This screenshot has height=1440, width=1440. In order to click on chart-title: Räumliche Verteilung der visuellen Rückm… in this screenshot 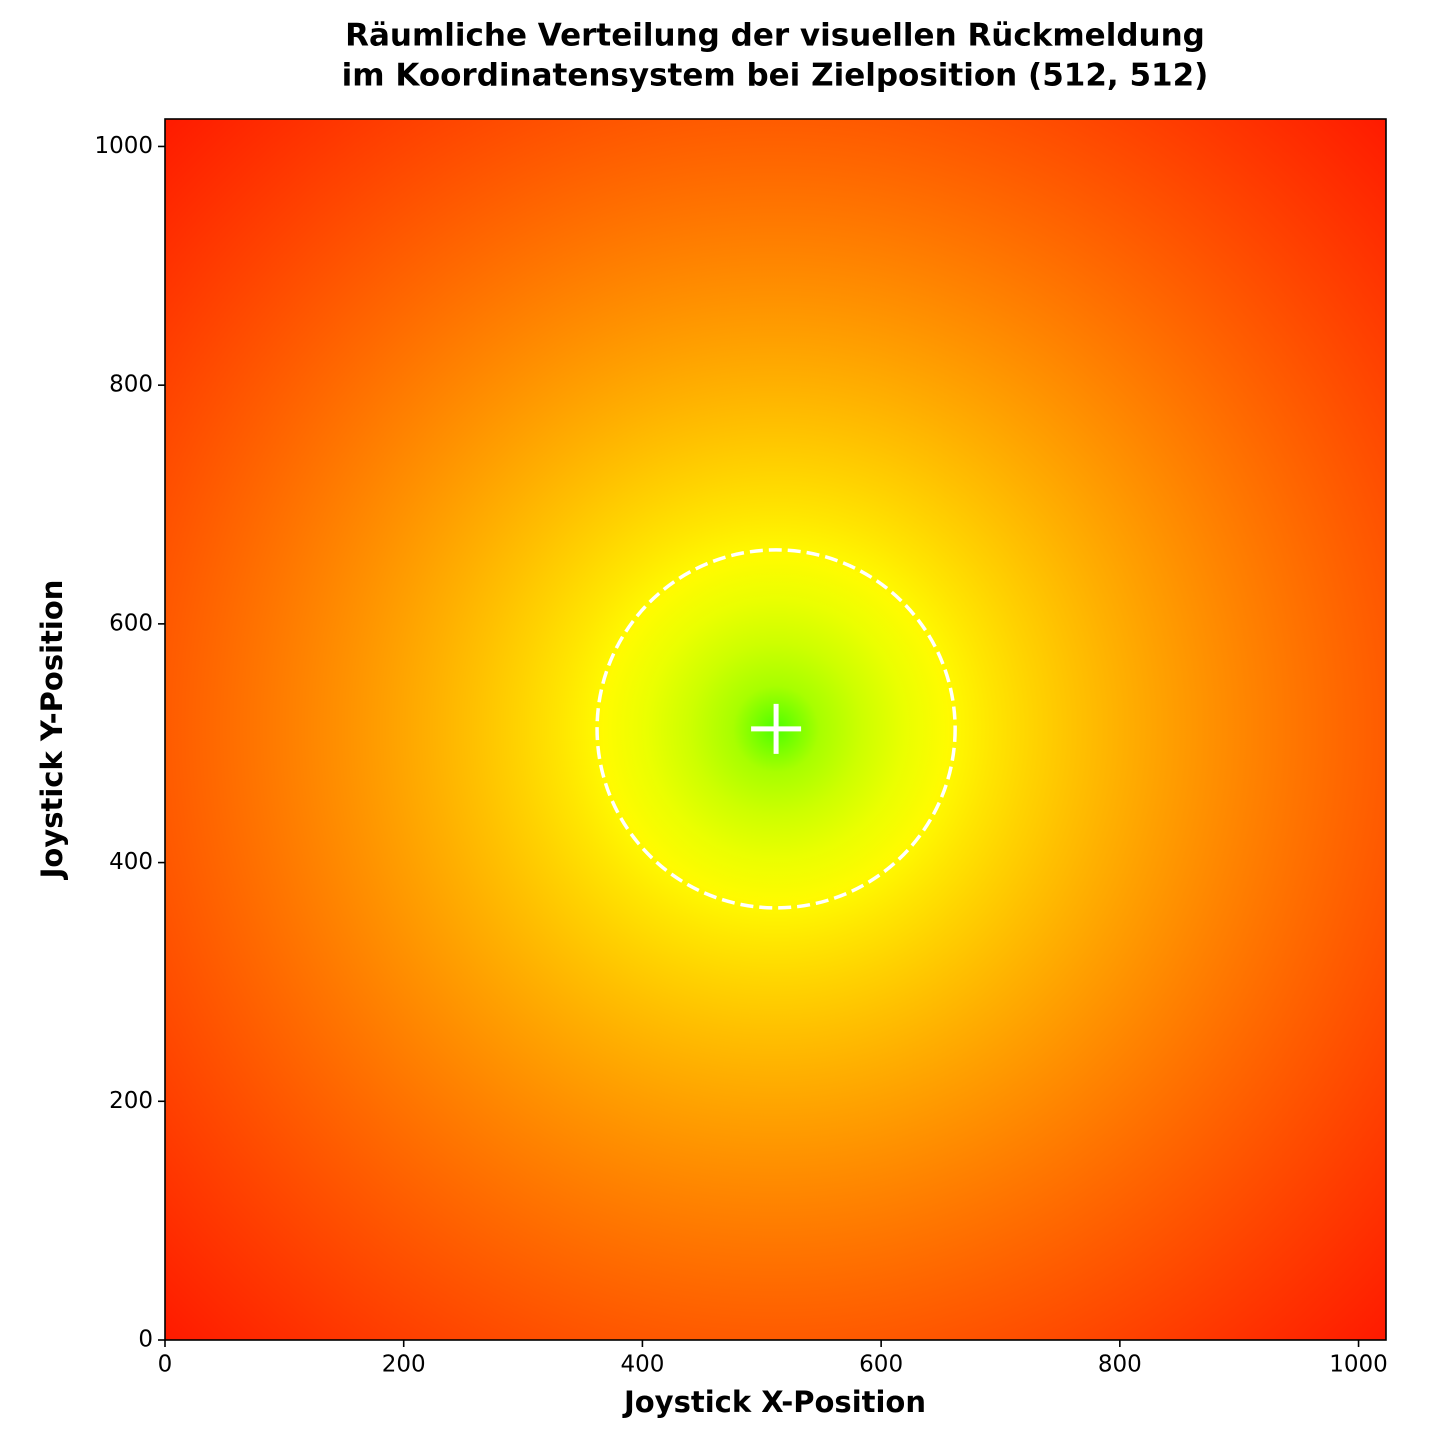, I will do `click(775, 36)`.